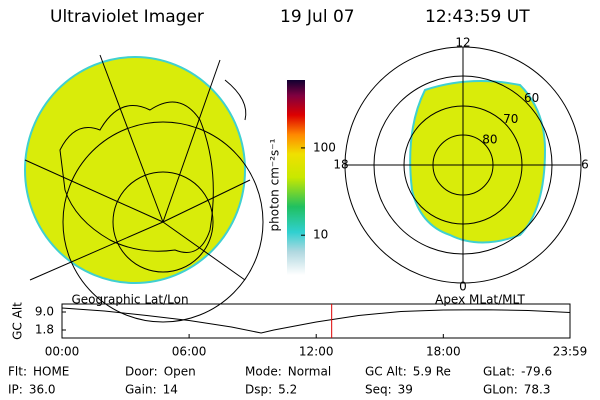  Describe the element at coordinates (340, 165) in the screenshot. I see `mlt-label: 18` at that location.